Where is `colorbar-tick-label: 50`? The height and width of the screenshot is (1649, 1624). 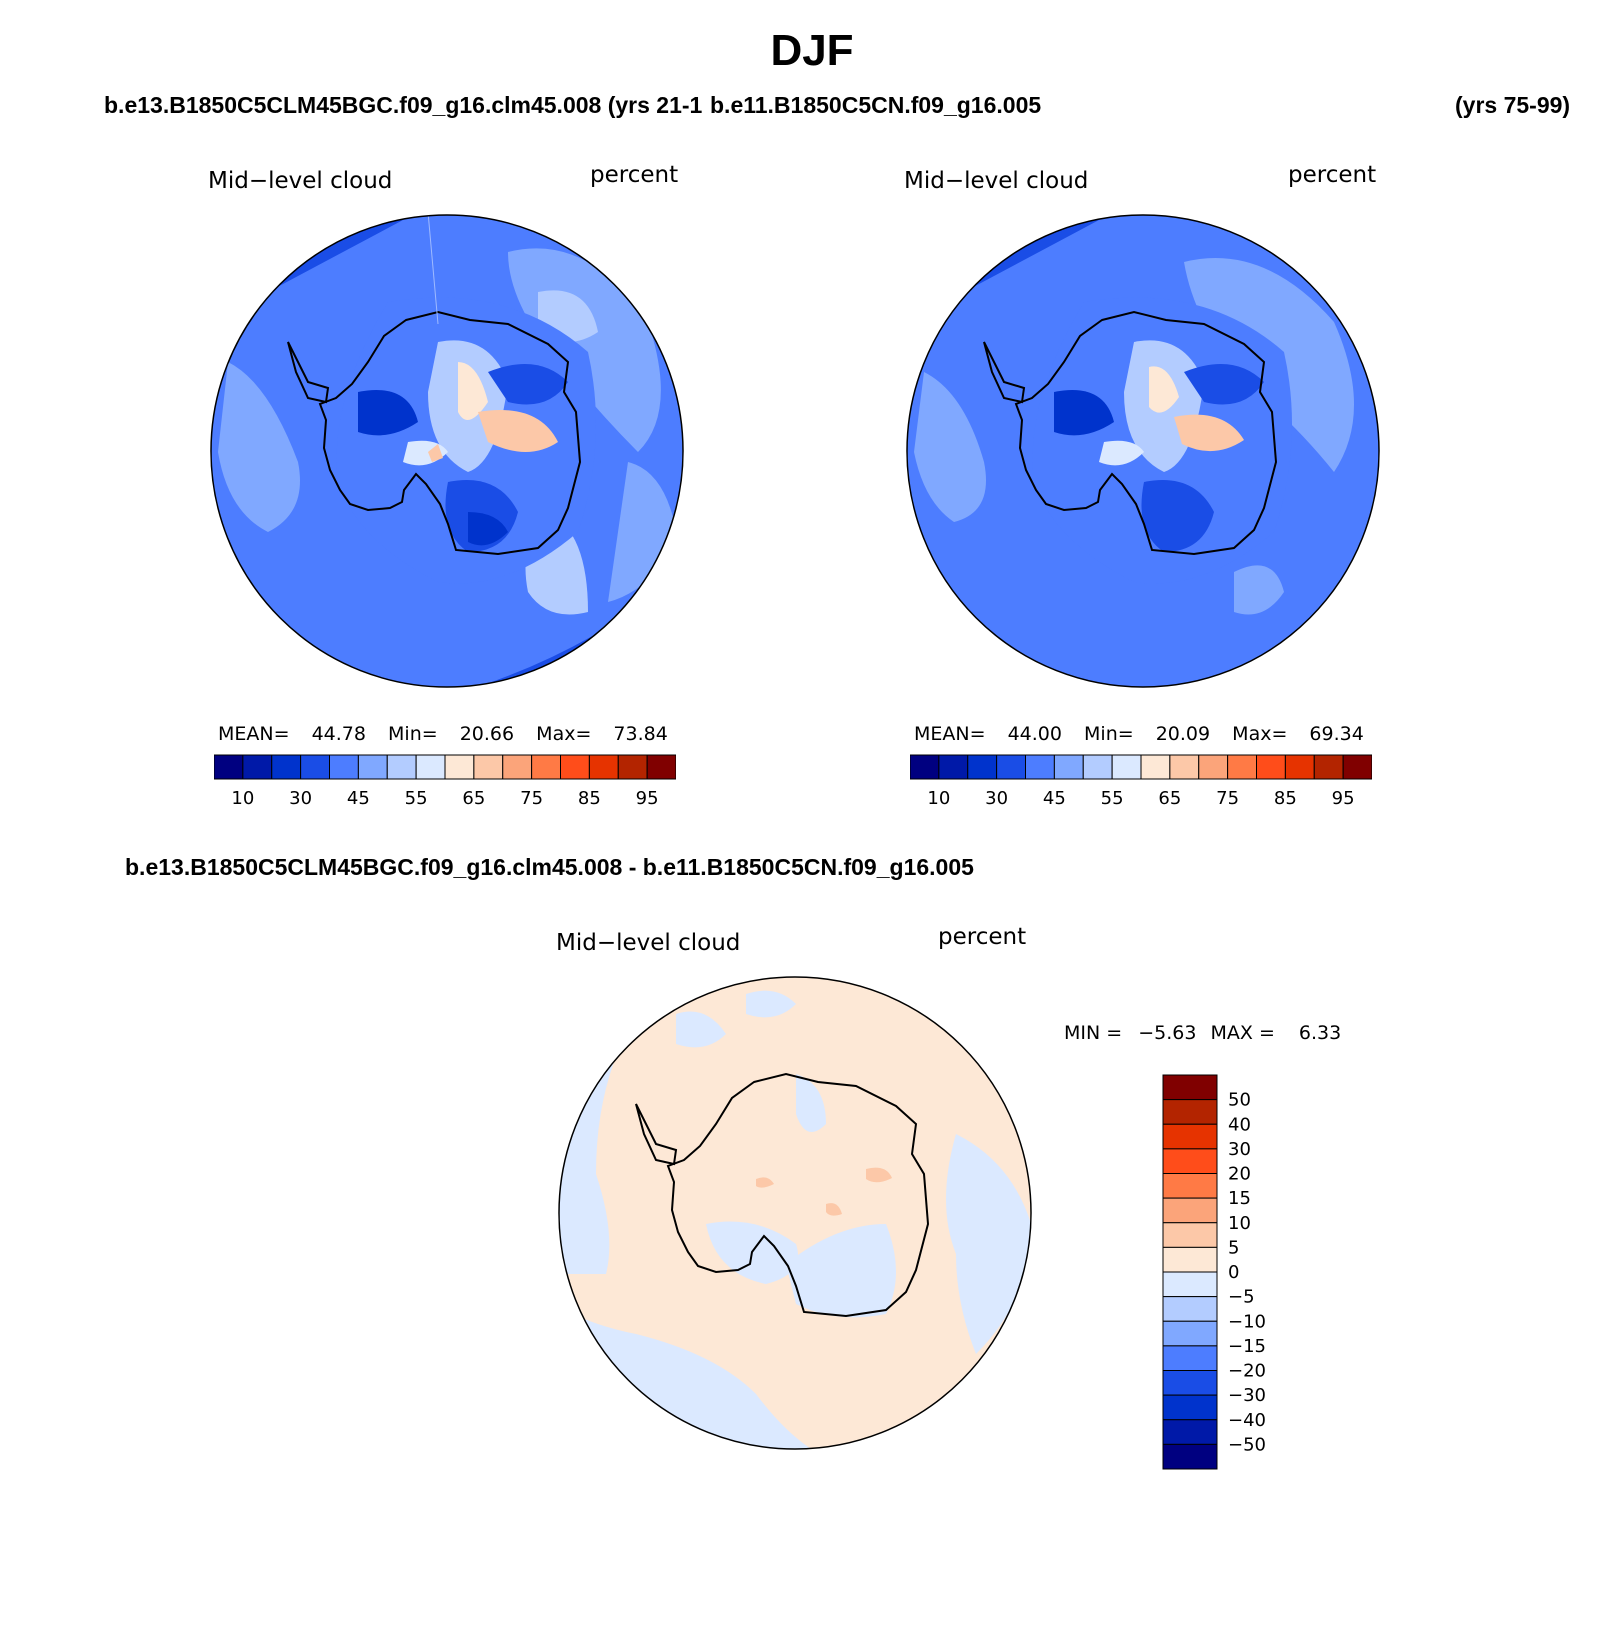 colorbar-tick-label: 50 is located at coordinates (1239, 1100).